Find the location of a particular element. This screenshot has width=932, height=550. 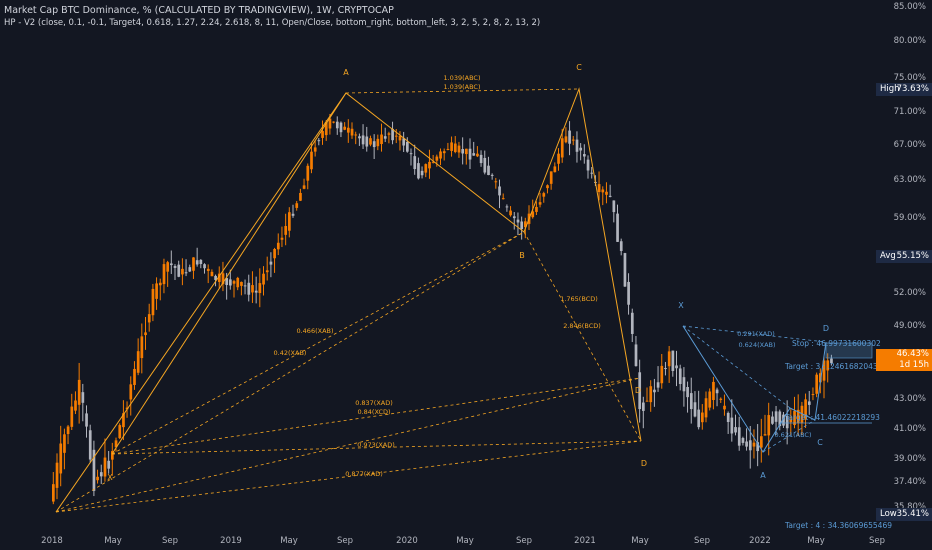

pattern-point-label: C is located at coordinates (579, 67).